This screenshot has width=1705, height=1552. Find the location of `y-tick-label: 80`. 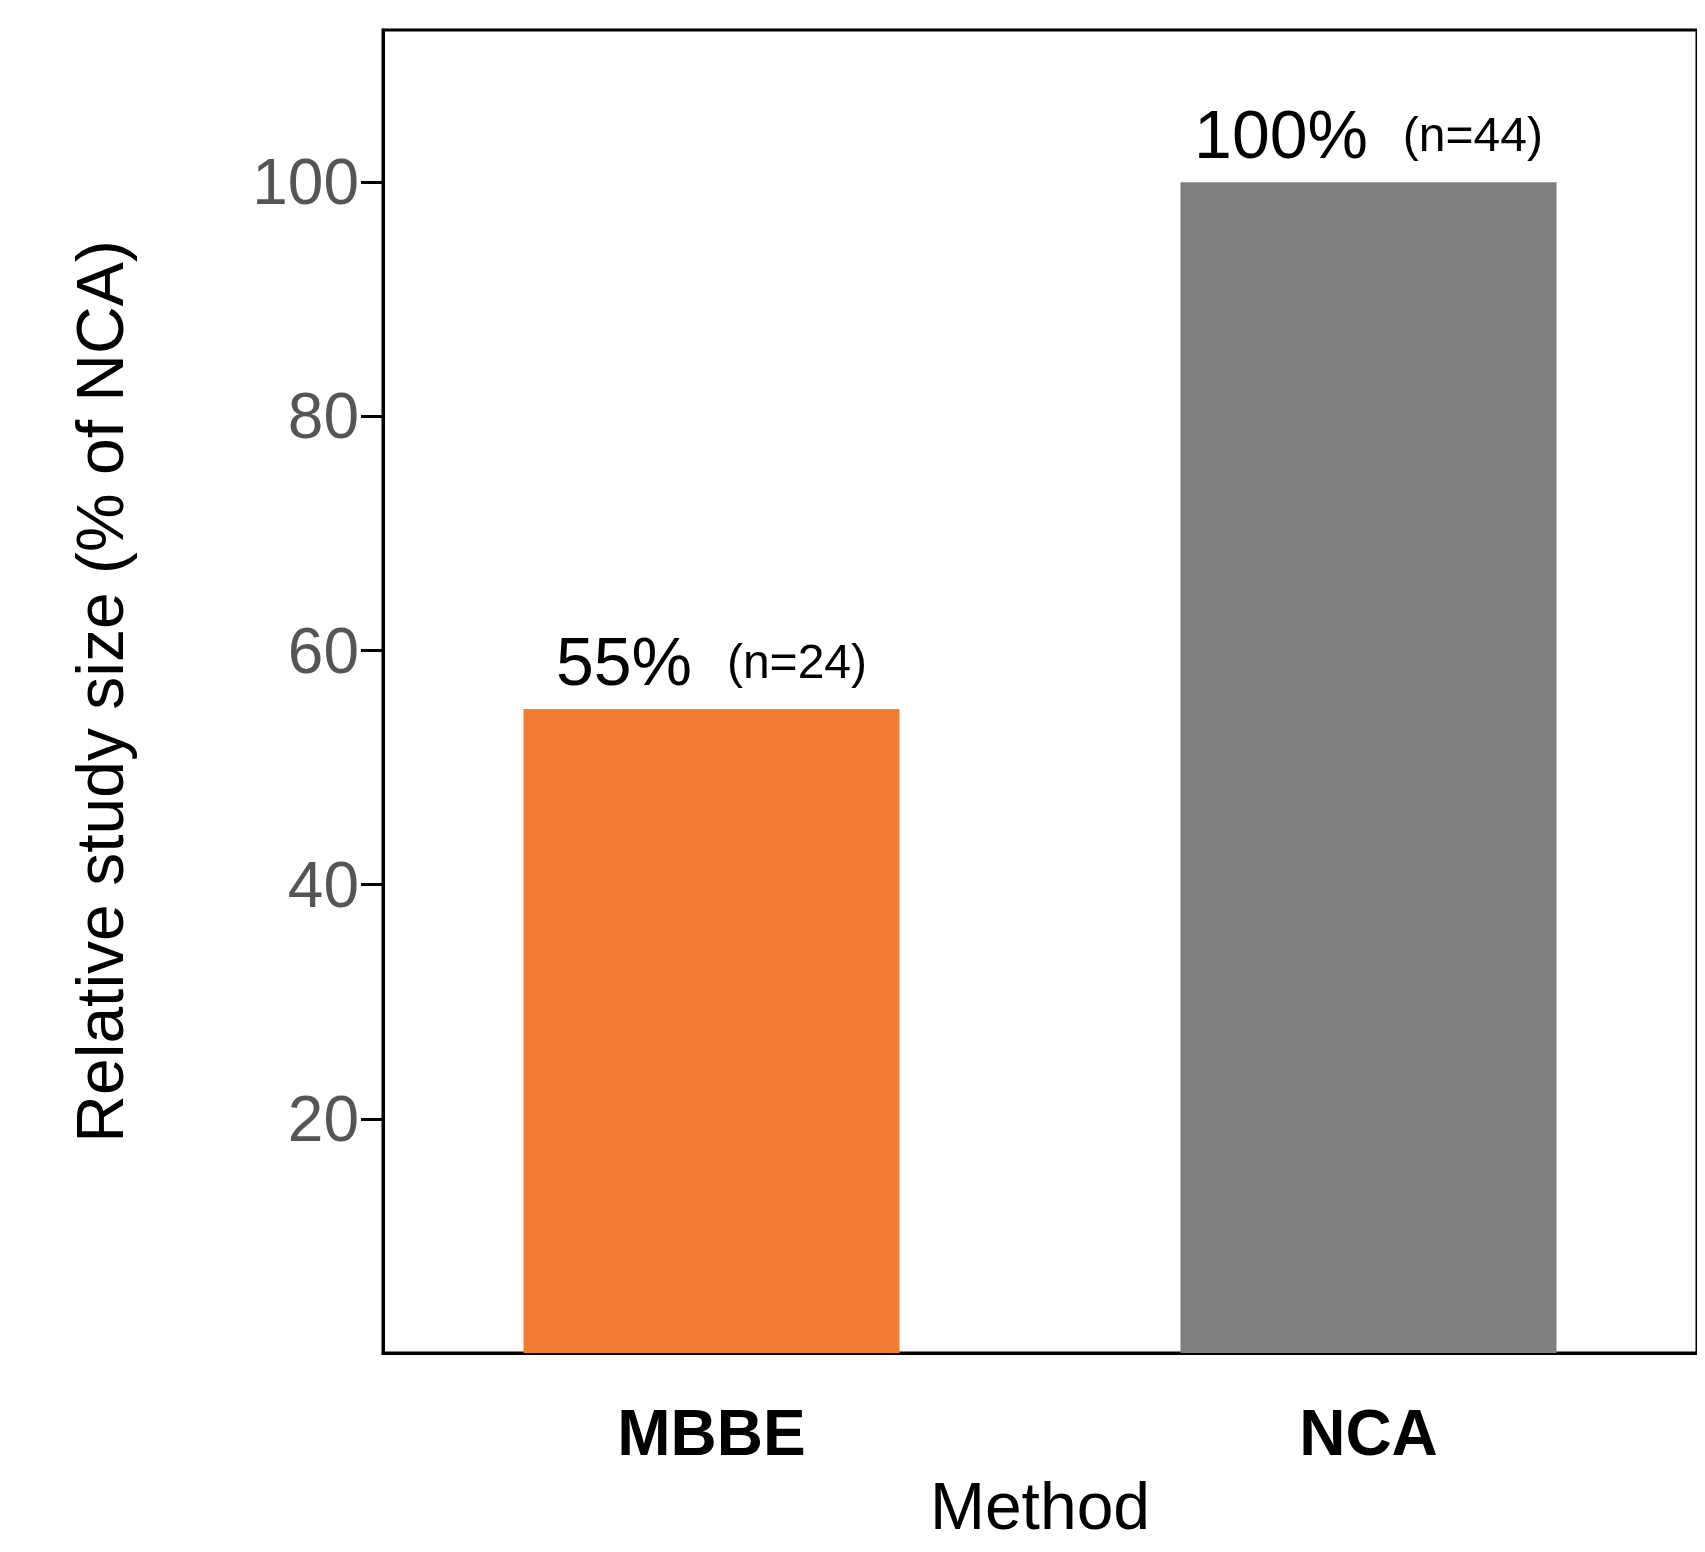

y-tick-label: 80 is located at coordinates (323, 416).